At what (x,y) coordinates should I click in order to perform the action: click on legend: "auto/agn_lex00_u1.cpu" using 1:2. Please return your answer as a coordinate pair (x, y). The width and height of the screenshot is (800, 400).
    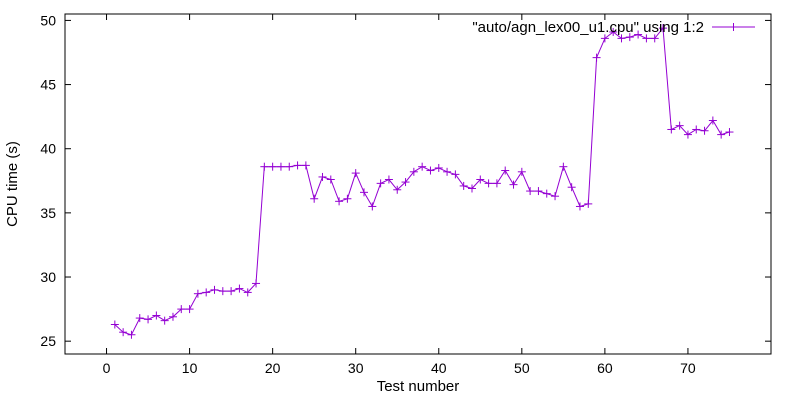
    Looking at the image, I should click on (613, 27).